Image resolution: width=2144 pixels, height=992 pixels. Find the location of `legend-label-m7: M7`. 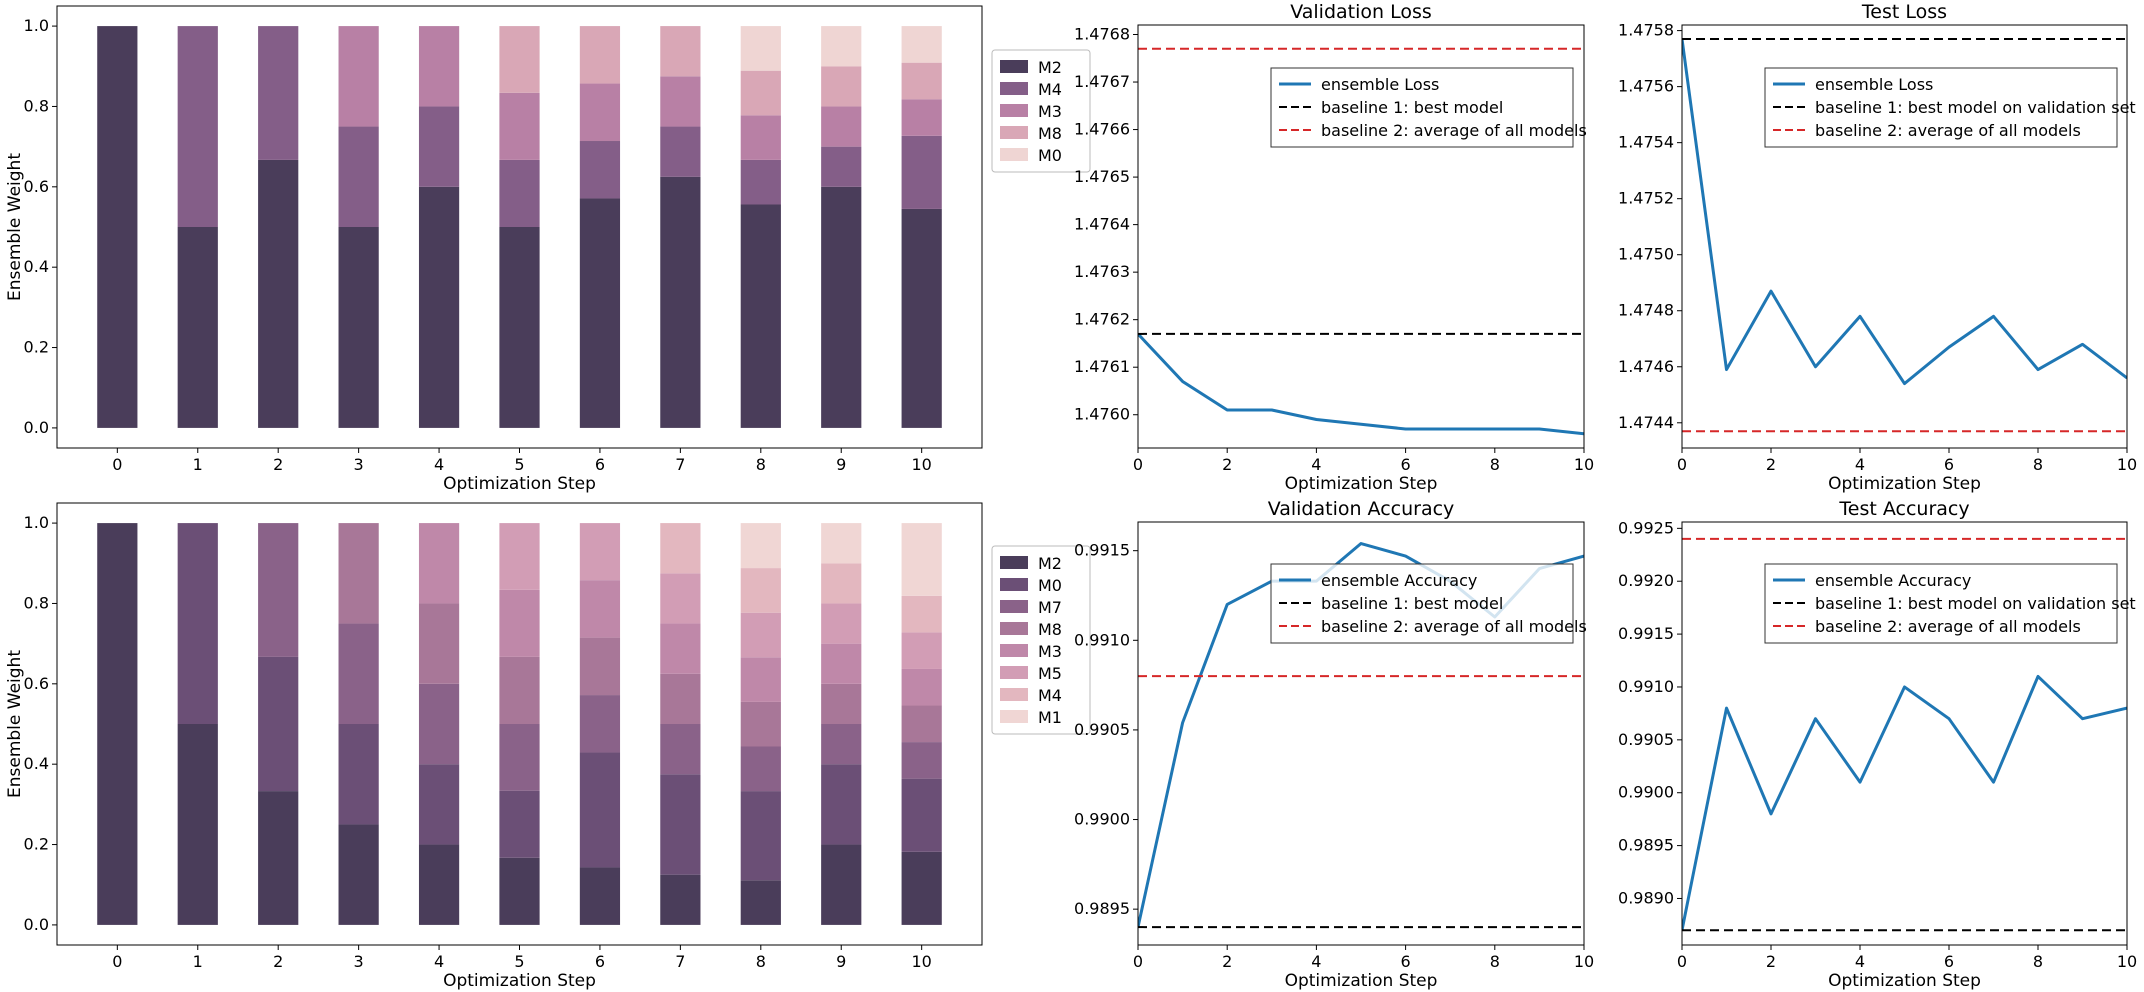

legend-label-m7: M7 is located at coordinates (1050, 607).